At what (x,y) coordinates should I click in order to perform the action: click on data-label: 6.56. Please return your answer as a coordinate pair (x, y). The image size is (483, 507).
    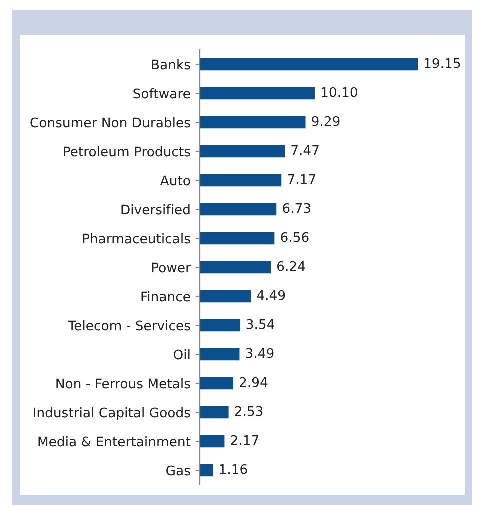
    Looking at the image, I should click on (295, 237).